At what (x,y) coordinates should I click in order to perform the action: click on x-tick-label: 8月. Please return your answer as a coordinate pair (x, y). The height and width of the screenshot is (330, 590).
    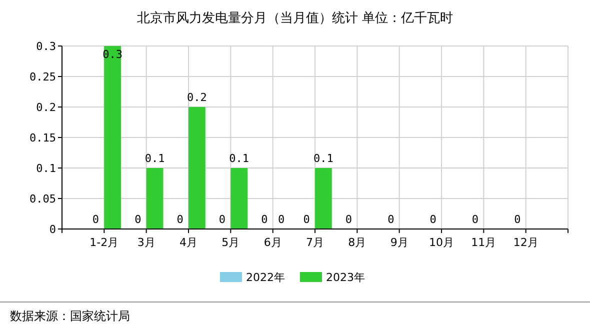
    Looking at the image, I should click on (357, 242).